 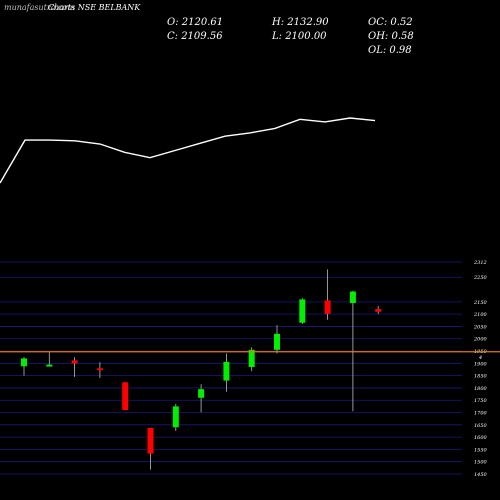 What do you see at coordinates (481, 438) in the screenshot?
I see `y-tick-label: 1600` at bounding box center [481, 438].